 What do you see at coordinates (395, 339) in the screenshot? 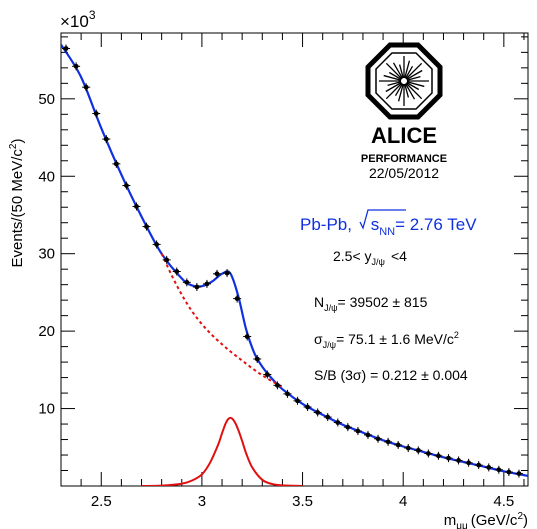
I see `annotation-width-value: = 75.1 ± 1.6 MeV/c` at bounding box center [395, 339].